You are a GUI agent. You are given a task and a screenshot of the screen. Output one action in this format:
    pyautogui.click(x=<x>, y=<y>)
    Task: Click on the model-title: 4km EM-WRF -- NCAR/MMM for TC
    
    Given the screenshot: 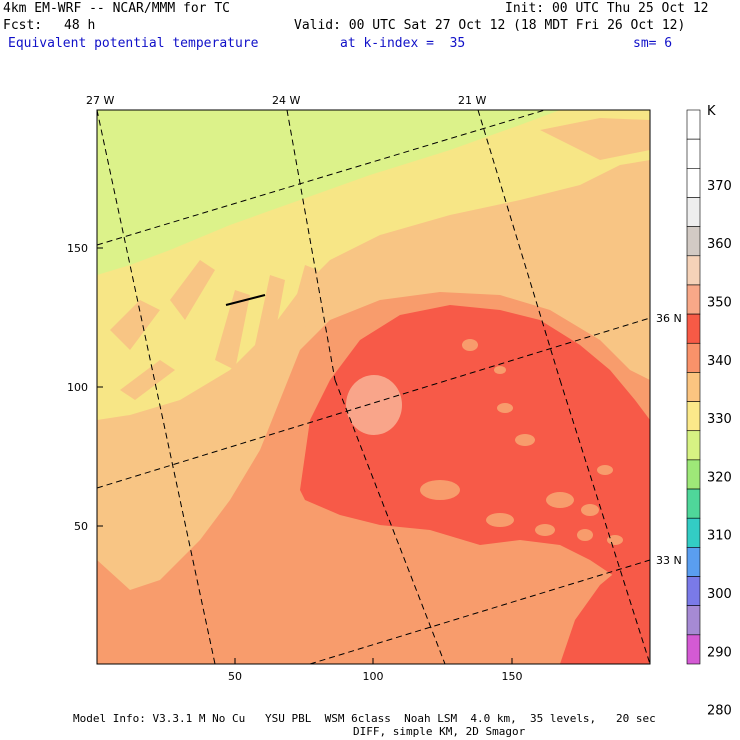 What is the action you would take?
    pyautogui.click(x=116, y=8)
    